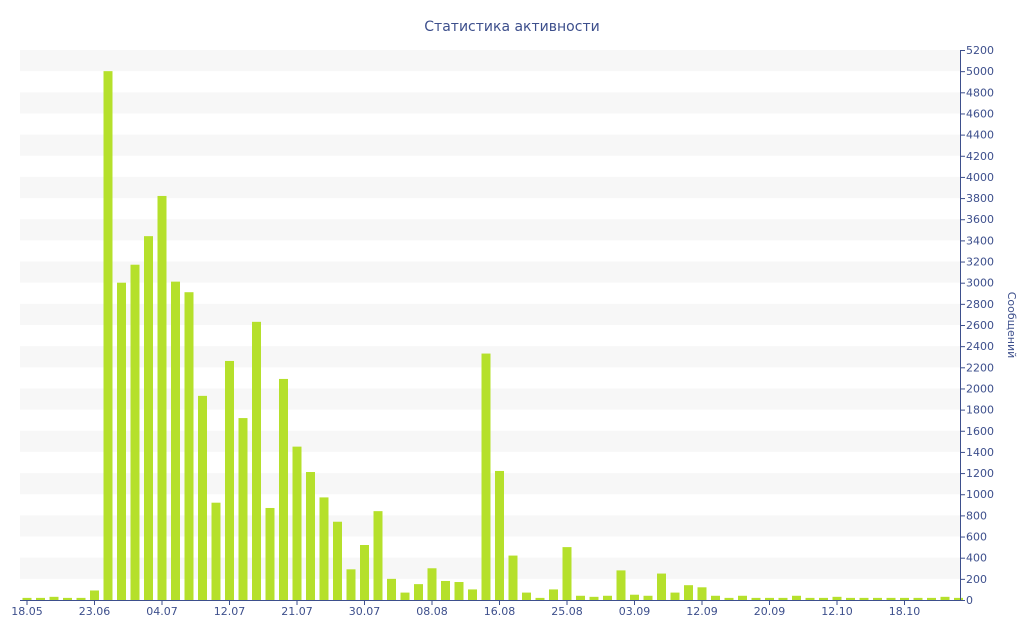 The height and width of the screenshot is (640, 1024). I want to click on y-tick-label: 600, so click(976, 537).